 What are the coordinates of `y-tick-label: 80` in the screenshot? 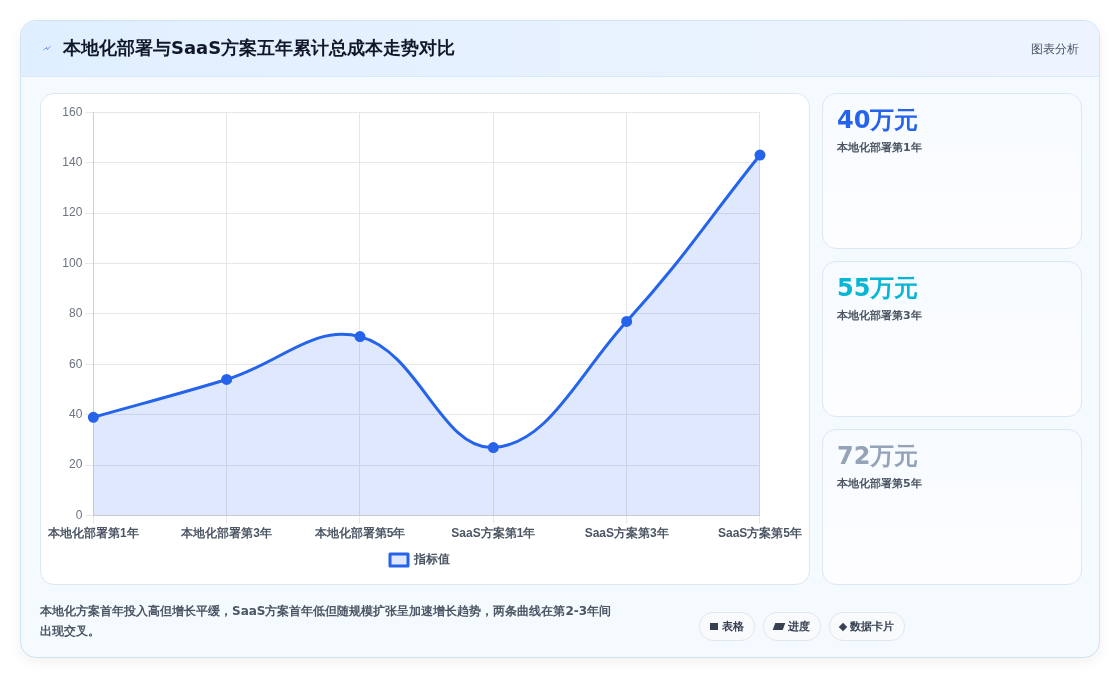 It's located at (75, 313).